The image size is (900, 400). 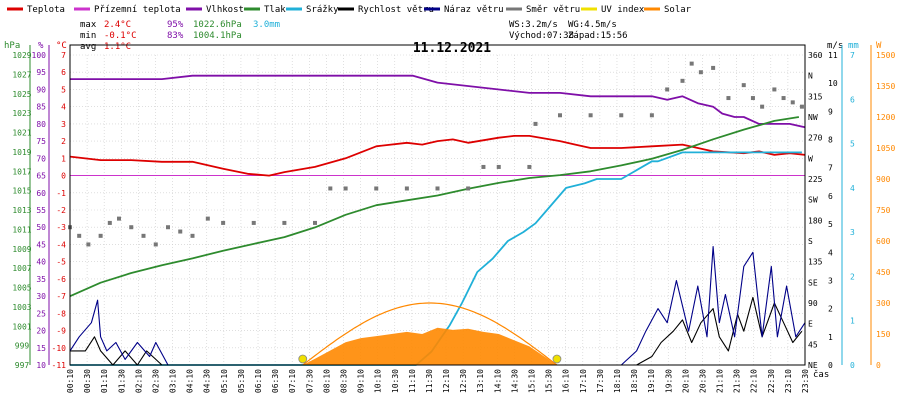 What do you see at coordinates (21, 74) in the screenshot?
I see `press-tick-label: 1027` at bounding box center [21, 74].